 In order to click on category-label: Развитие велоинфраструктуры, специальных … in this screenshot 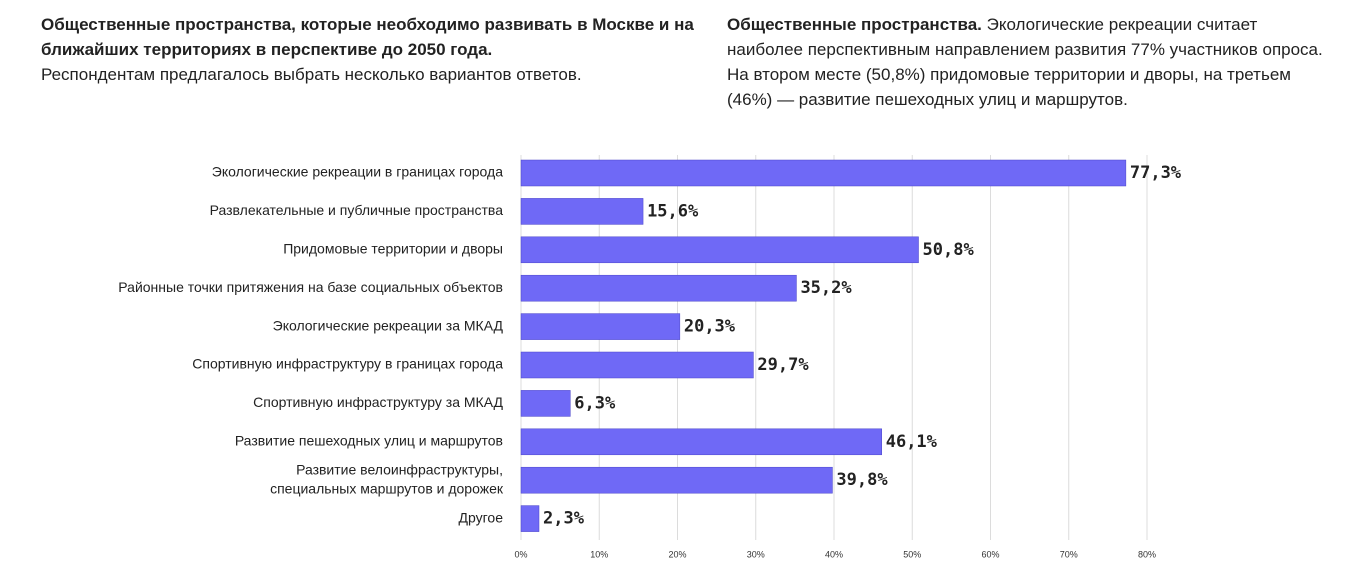, I will do `click(387, 478)`.